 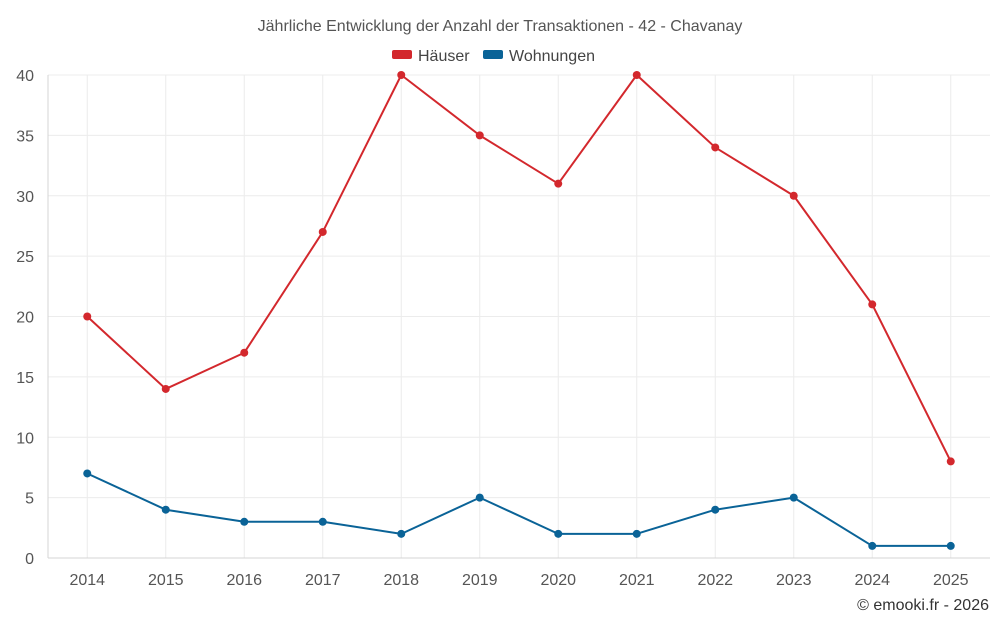 What do you see at coordinates (25, 136) in the screenshot?
I see `y-tick-label: 35` at bounding box center [25, 136].